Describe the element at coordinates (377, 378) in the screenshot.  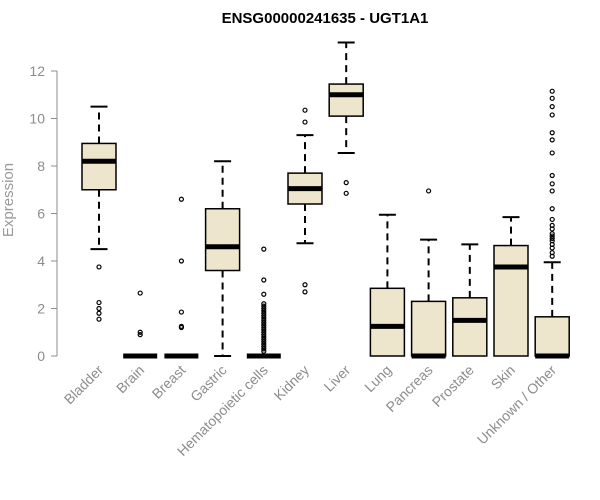
I see `x-tick-label: Lung` at that location.